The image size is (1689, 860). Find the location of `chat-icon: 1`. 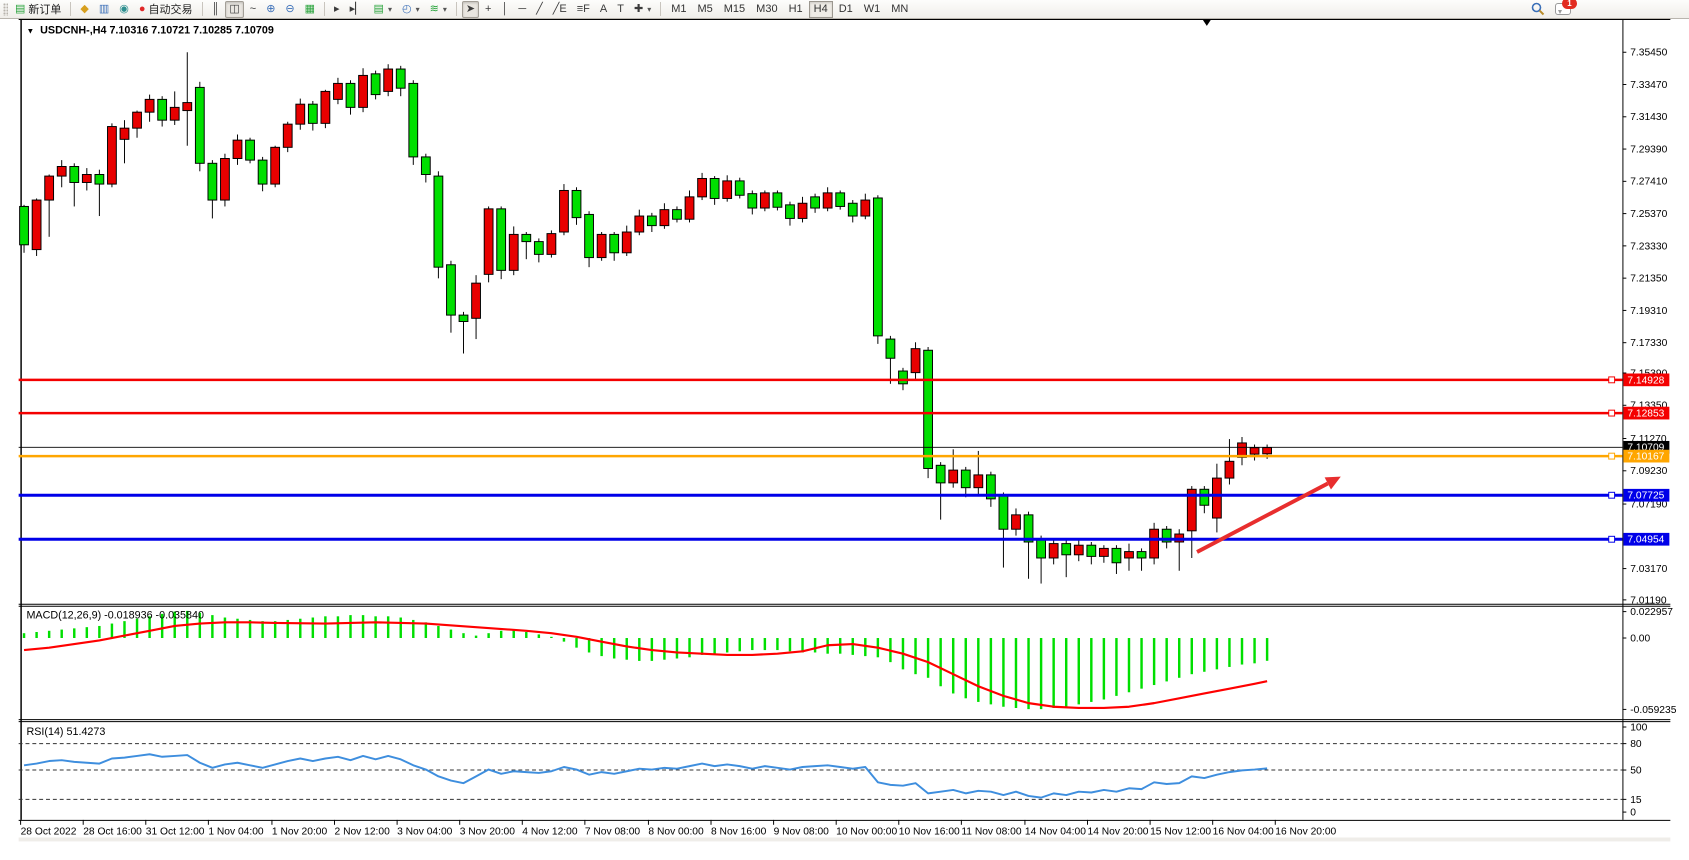

chat-icon: 1 is located at coordinates (1566, 7).